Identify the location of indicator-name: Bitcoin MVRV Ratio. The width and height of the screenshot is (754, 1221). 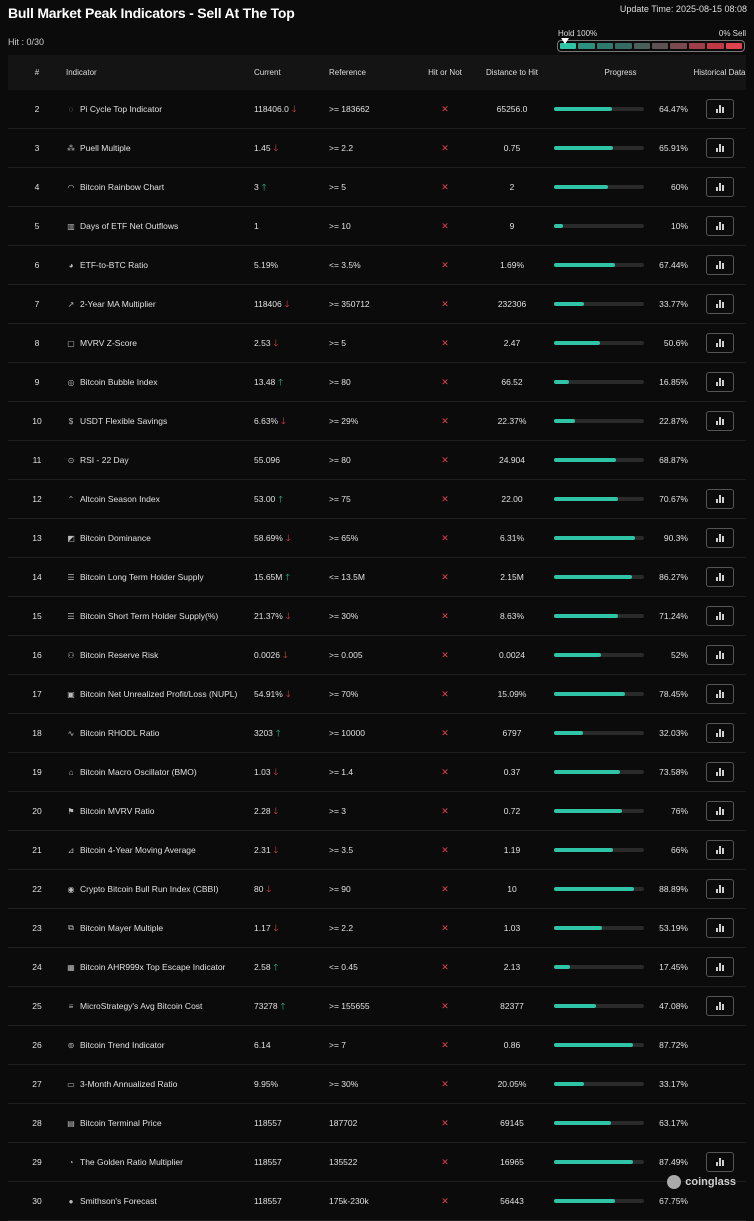
(117, 811).